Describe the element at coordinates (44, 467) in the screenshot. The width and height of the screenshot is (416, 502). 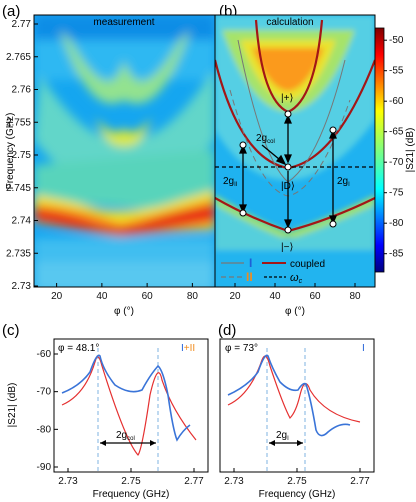
I see `y-tick-label: -90` at that location.